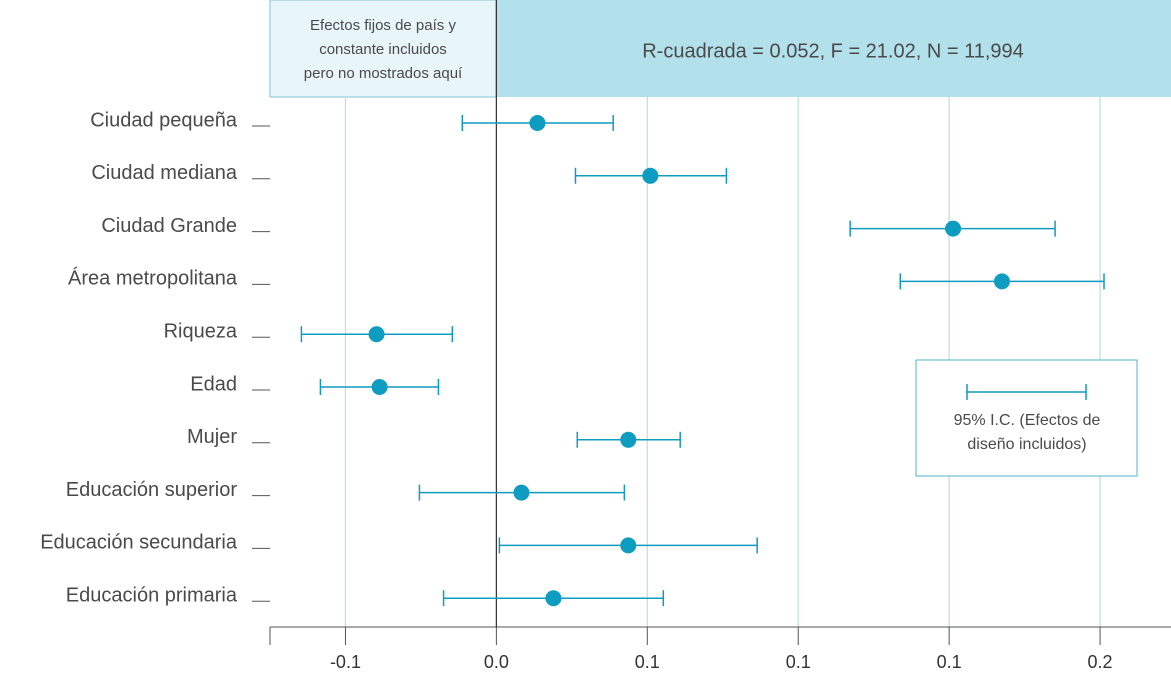 This screenshot has height=679, width=1171. Describe the element at coordinates (383, 73) in the screenshot. I see `note-line: pero no mostrados aquí` at that location.